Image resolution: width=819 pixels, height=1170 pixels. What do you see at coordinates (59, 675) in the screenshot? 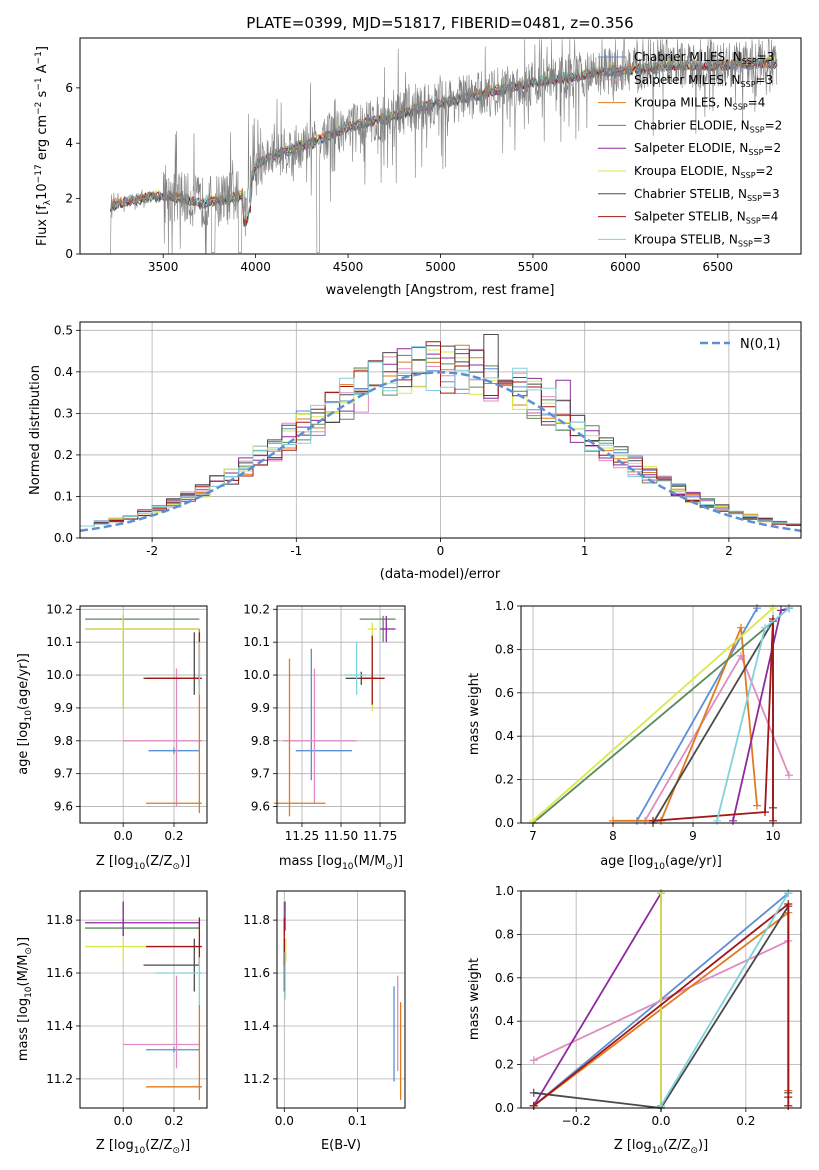
I see `y-tick-label: 10.0` at bounding box center [59, 675].